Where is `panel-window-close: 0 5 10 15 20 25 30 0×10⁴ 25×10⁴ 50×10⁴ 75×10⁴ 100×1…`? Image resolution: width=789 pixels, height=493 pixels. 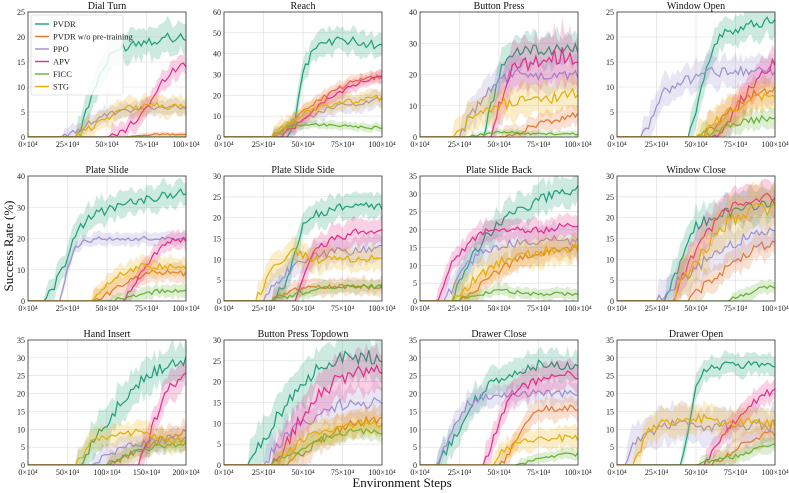 panel-window-close: 0 5 10 15 20 25 30 0×10⁴ 25×10⁴ 50×10⁴ 75×10⁴ 100×1… is located at coordinates (697, 239).